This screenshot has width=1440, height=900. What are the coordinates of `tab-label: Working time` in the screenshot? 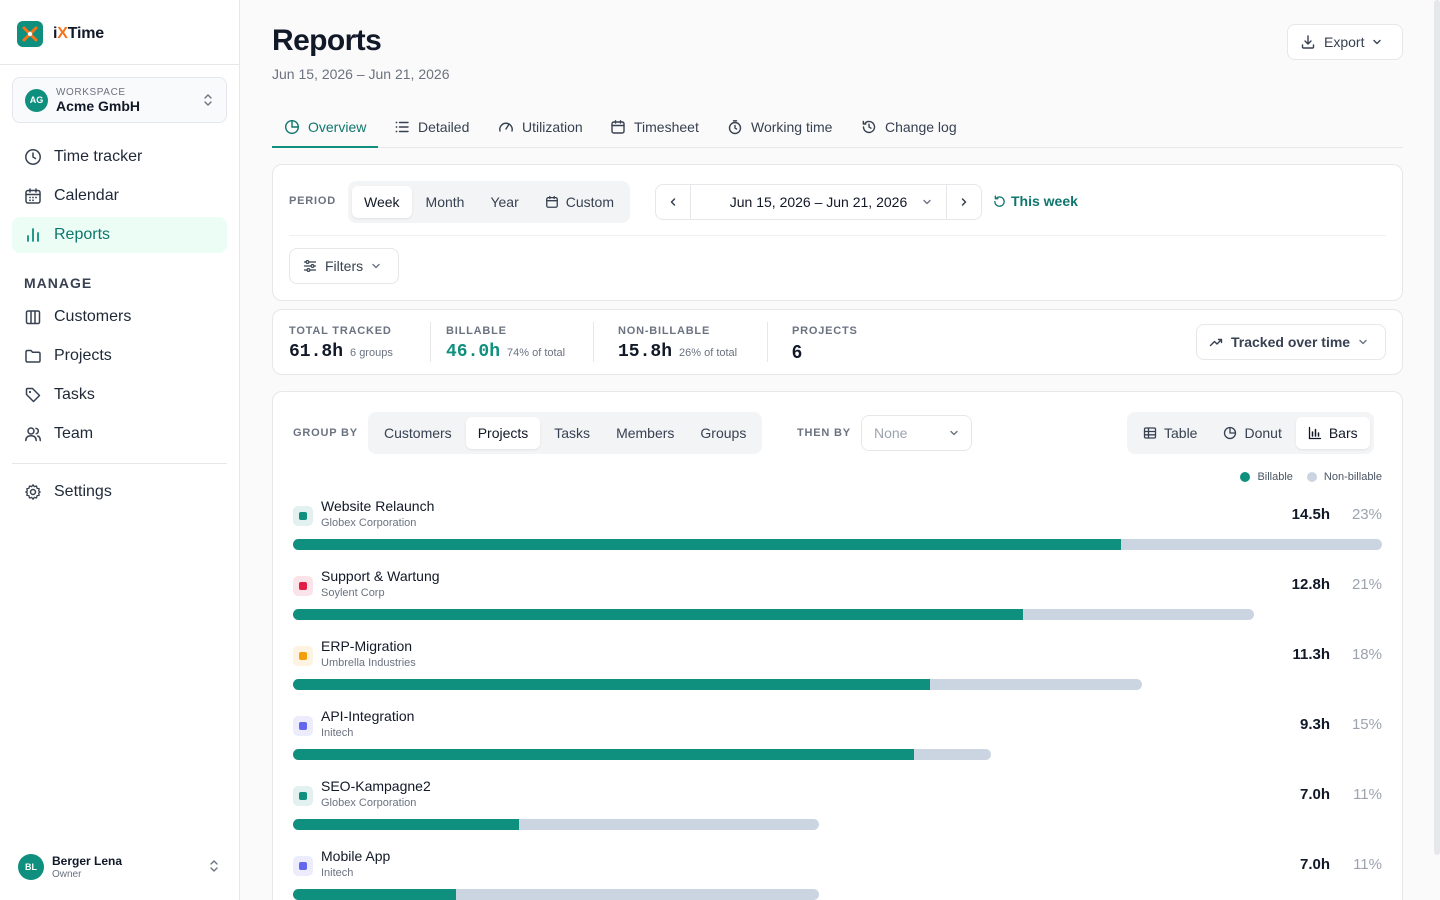 It's located at (792, 127).